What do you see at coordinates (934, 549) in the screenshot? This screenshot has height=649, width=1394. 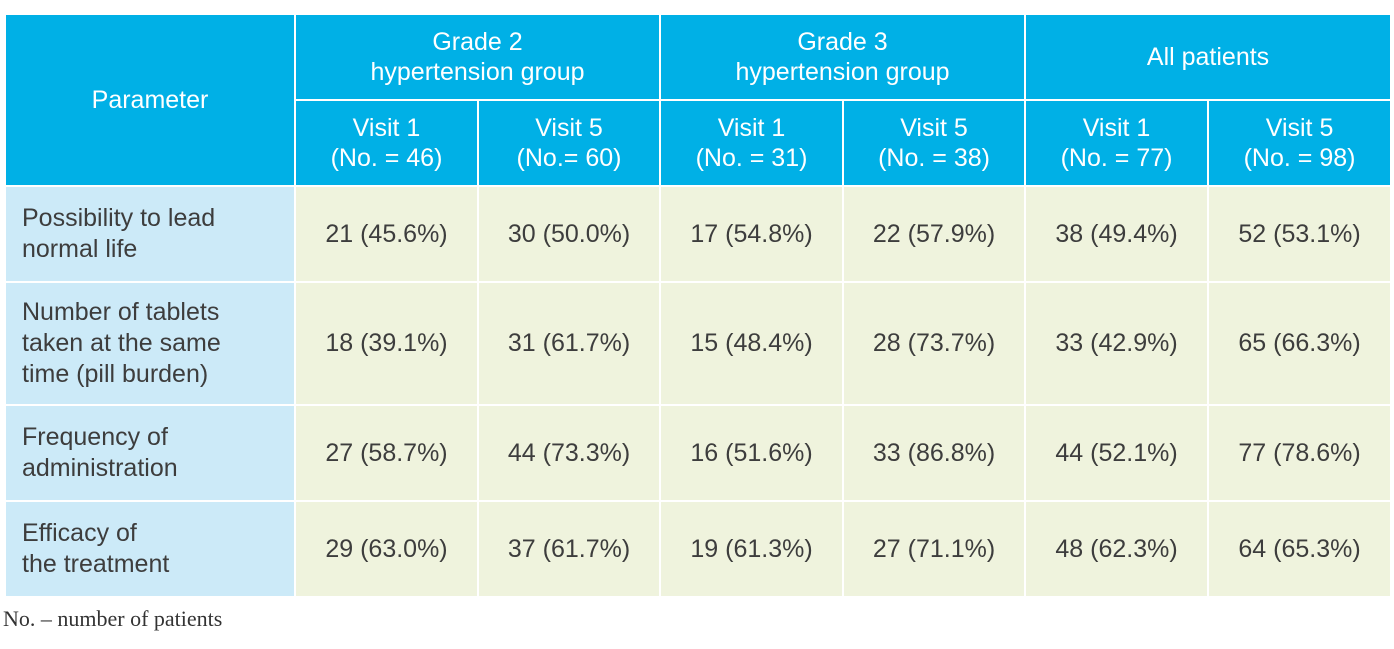 I see `value-cell: 27 (71.1%)` at bounding box center [934, 549].